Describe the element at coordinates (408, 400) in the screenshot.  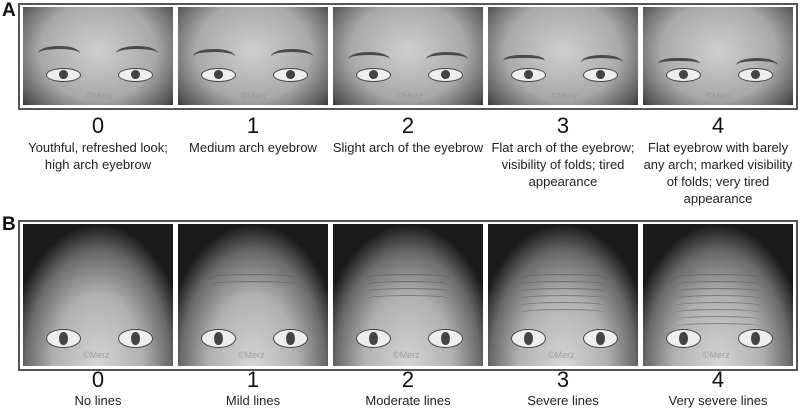
I see `score-description: Moderate lines` at that location.